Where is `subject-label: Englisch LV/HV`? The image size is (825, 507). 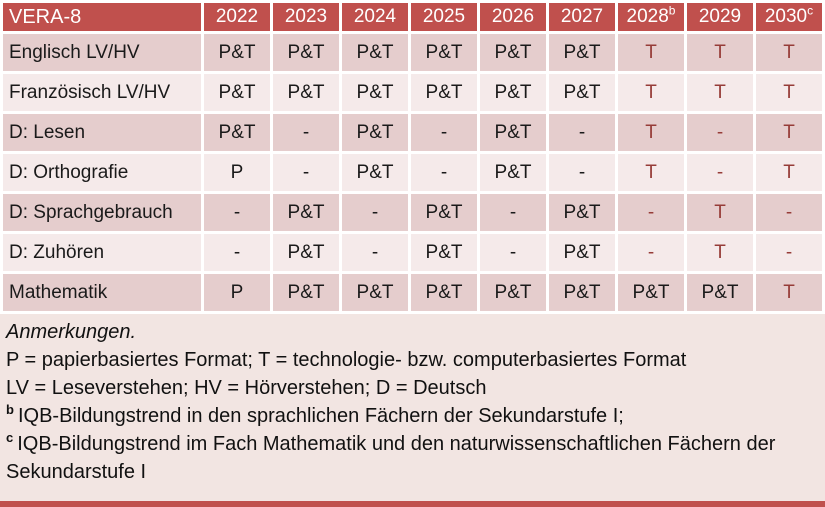 subject-label: Englisch LV/HV is located at coordinates (102, 52).